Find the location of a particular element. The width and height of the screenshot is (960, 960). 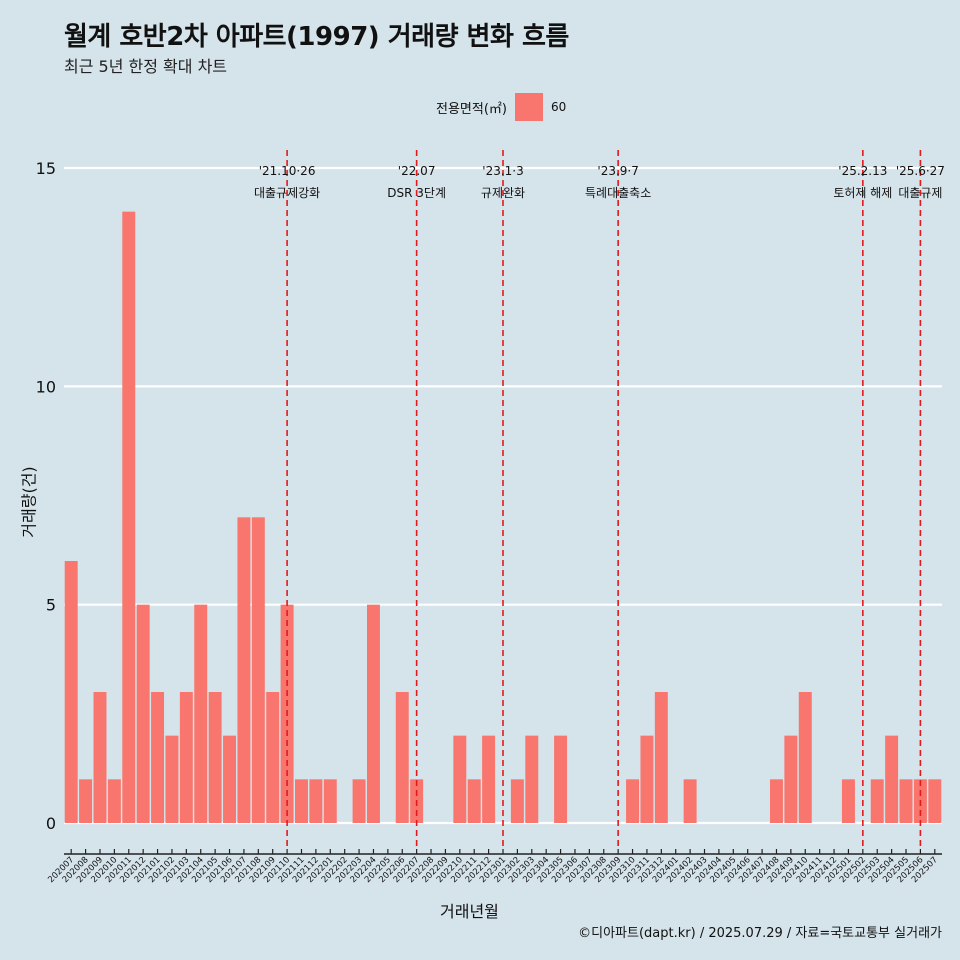

legend-key-swatch is located at coordinates (528, 107).